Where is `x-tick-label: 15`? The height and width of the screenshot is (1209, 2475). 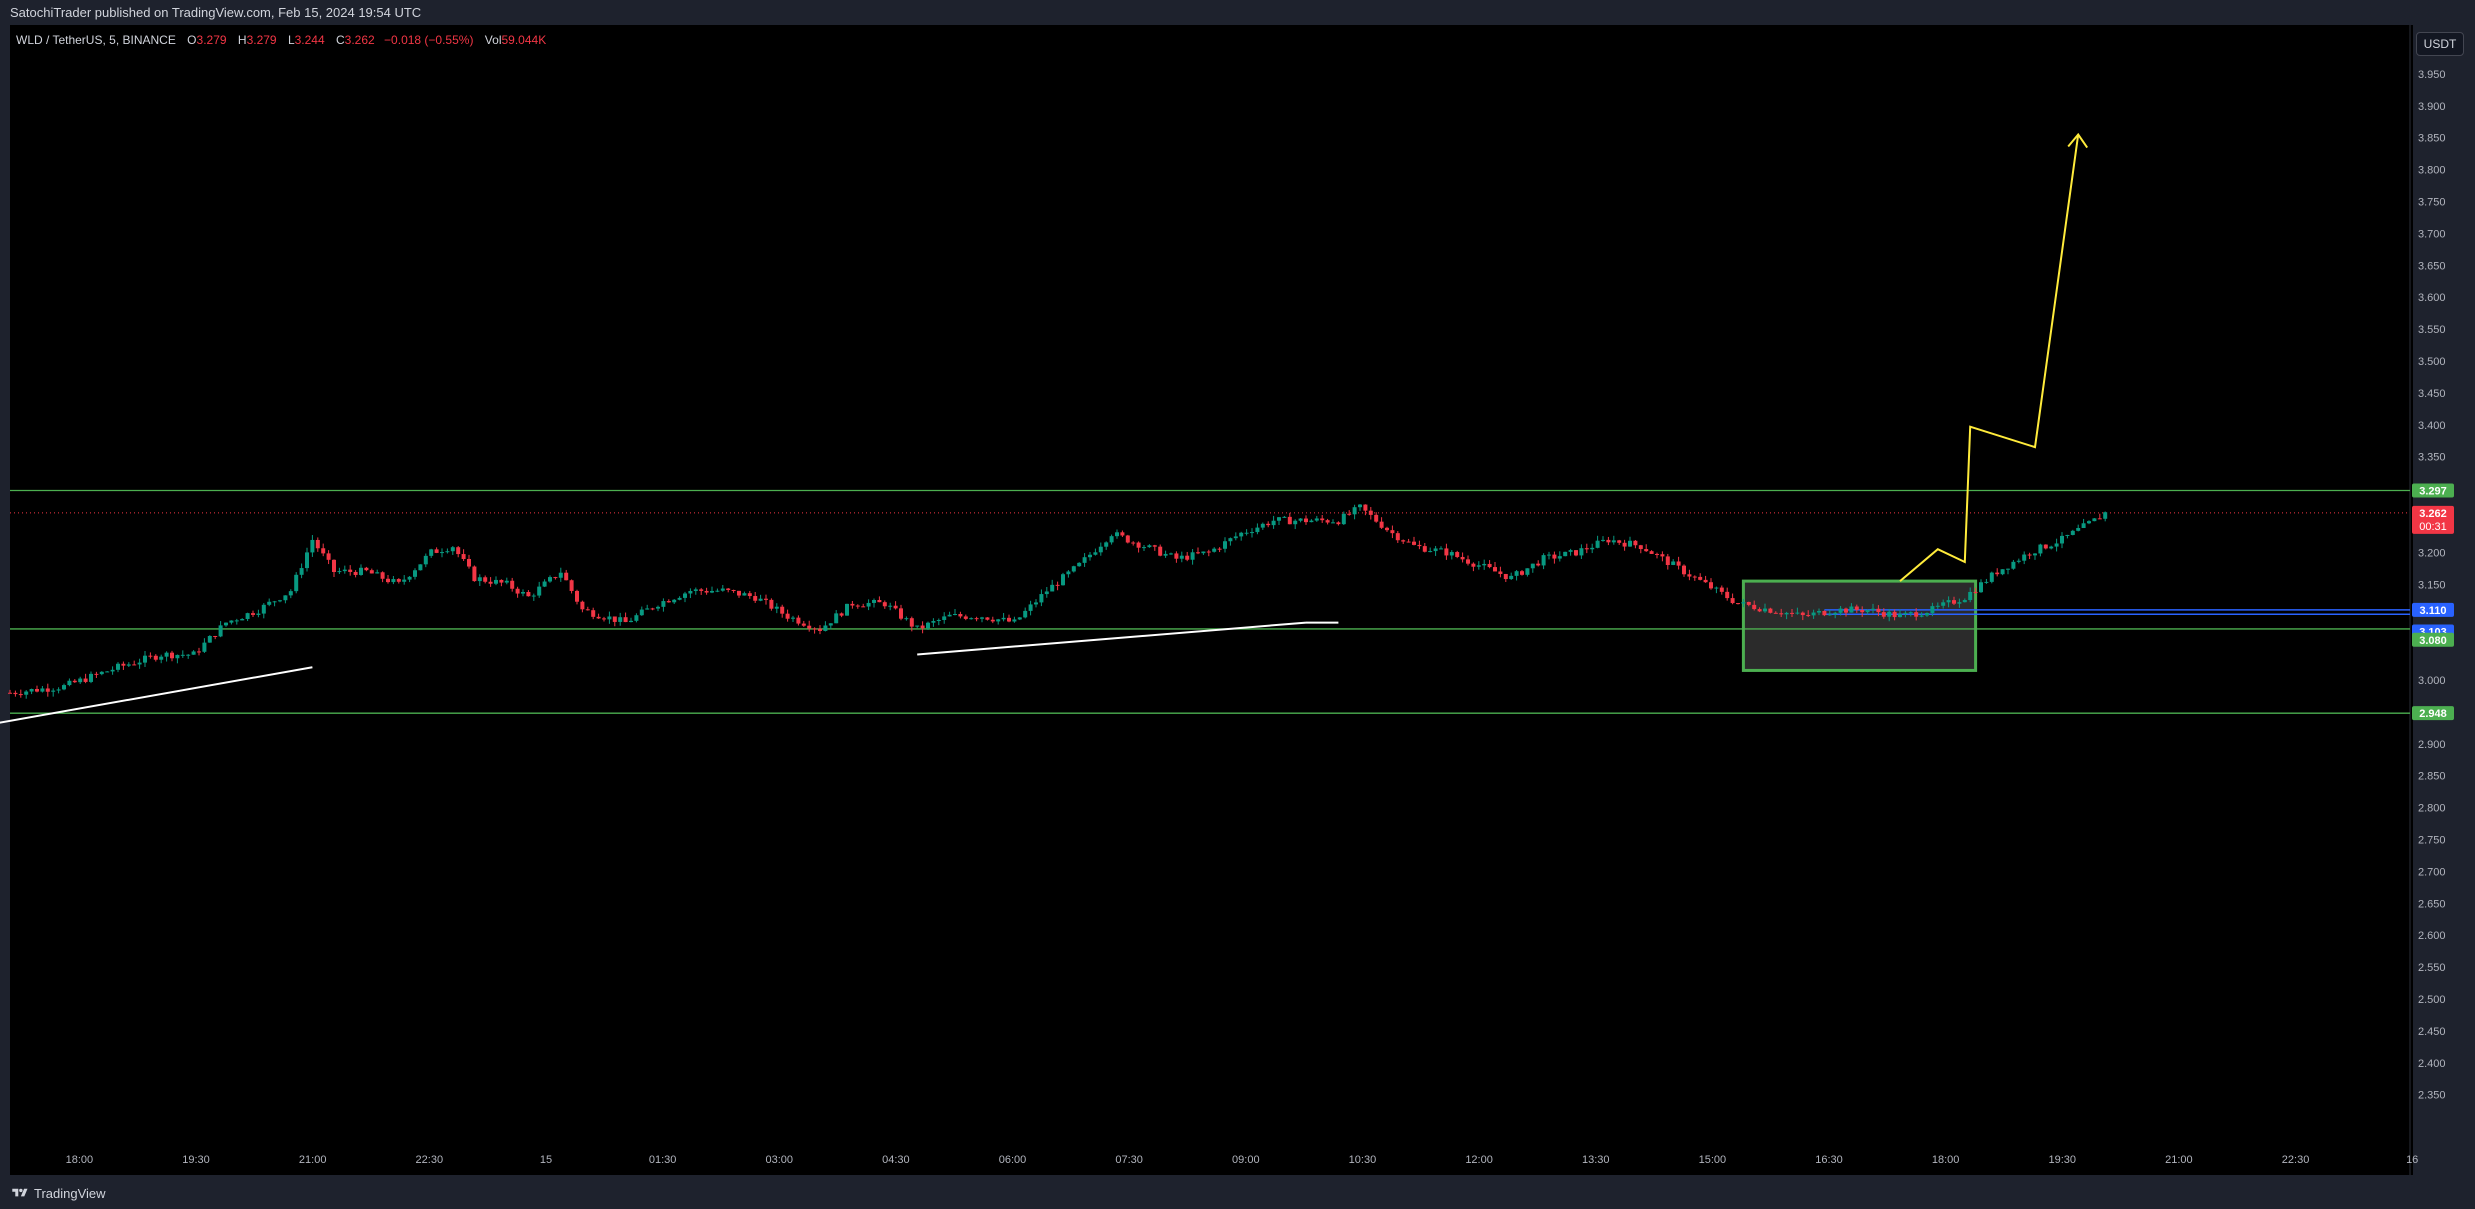
x-tick-label: 15 is located at coordinates (546, 1160).